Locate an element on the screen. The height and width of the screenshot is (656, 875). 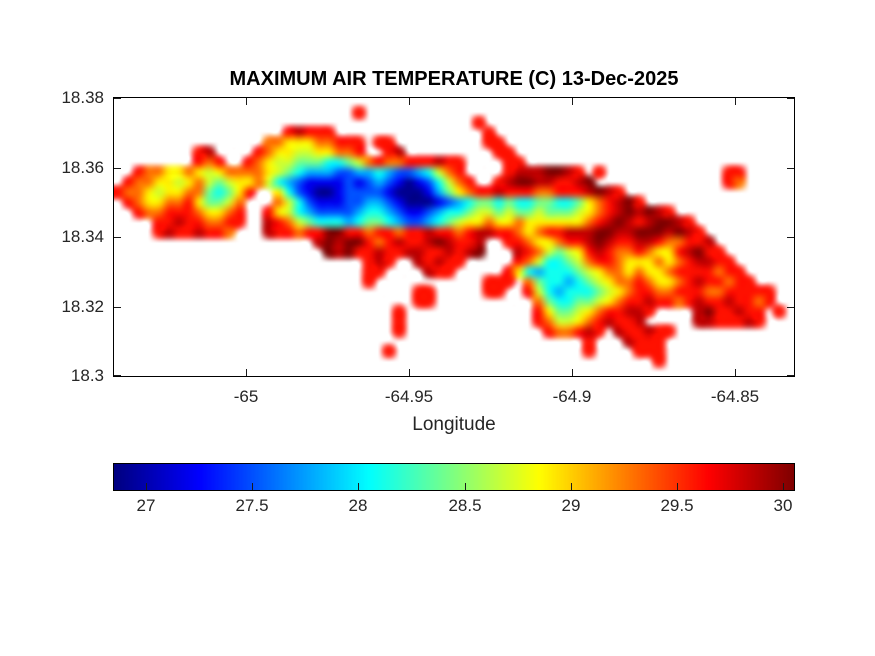
y-tick-label: 18.32 is located at coordinates (82, 306).